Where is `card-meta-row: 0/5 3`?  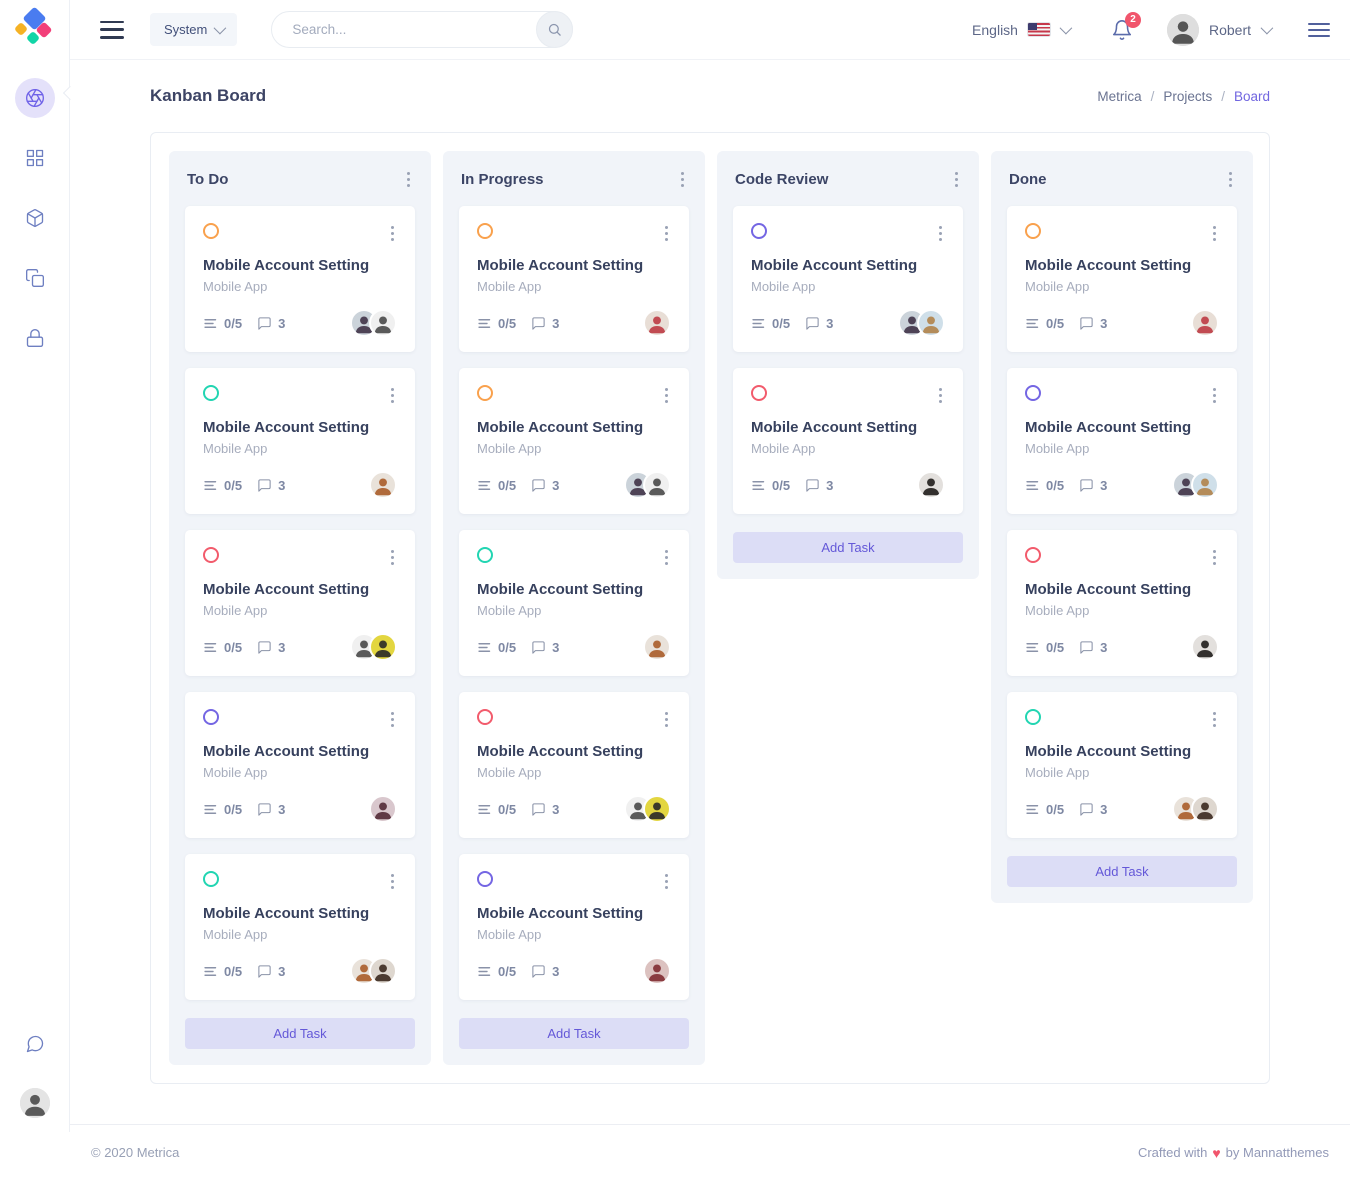
card-meta-row: 0/5 3 is located at coordinates (300, 809).